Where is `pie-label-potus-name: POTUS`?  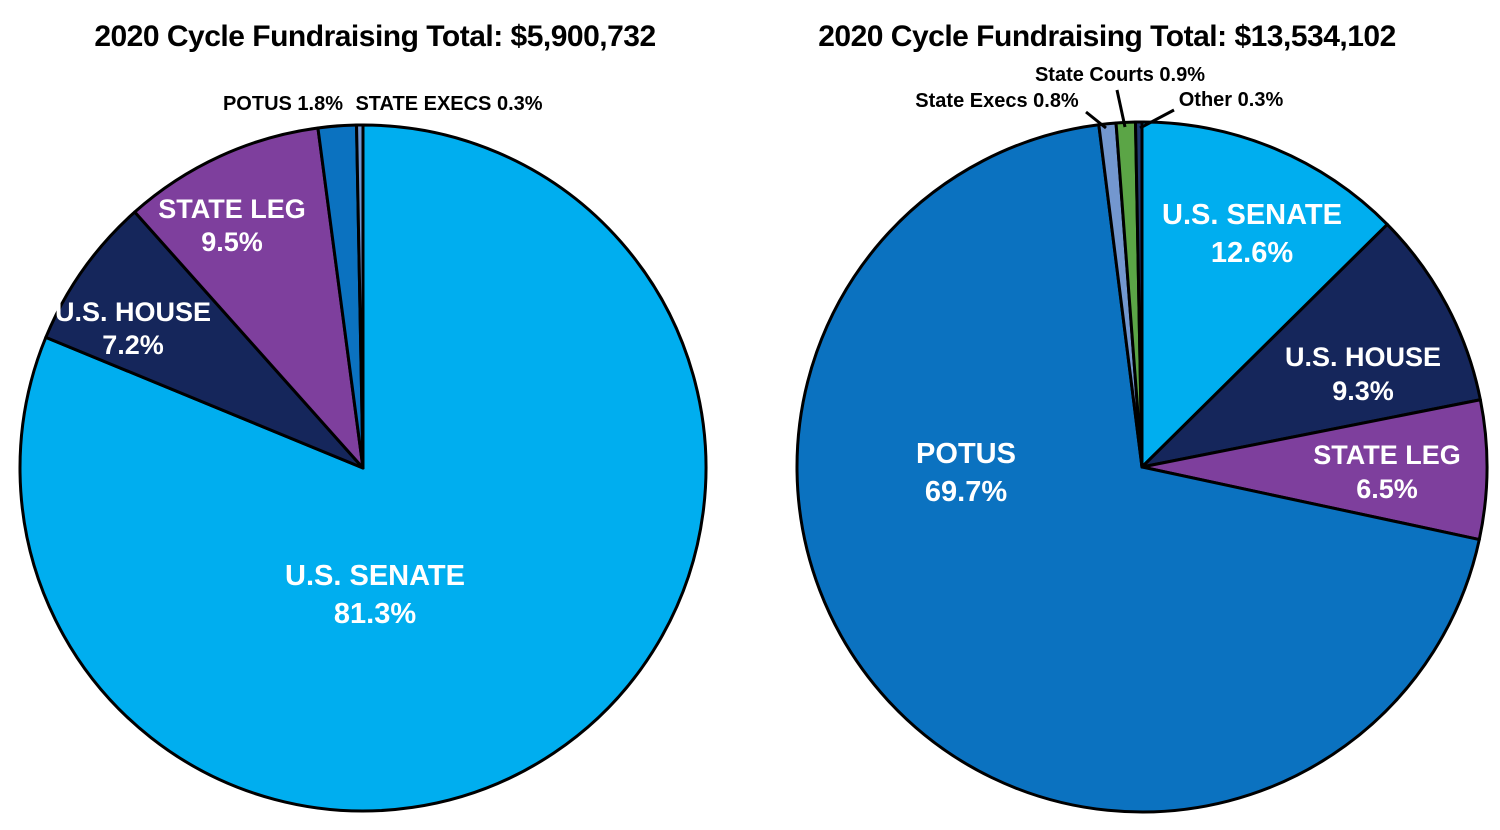
pie-label-potus-name: POTUS is located at coordinates (966, 454).